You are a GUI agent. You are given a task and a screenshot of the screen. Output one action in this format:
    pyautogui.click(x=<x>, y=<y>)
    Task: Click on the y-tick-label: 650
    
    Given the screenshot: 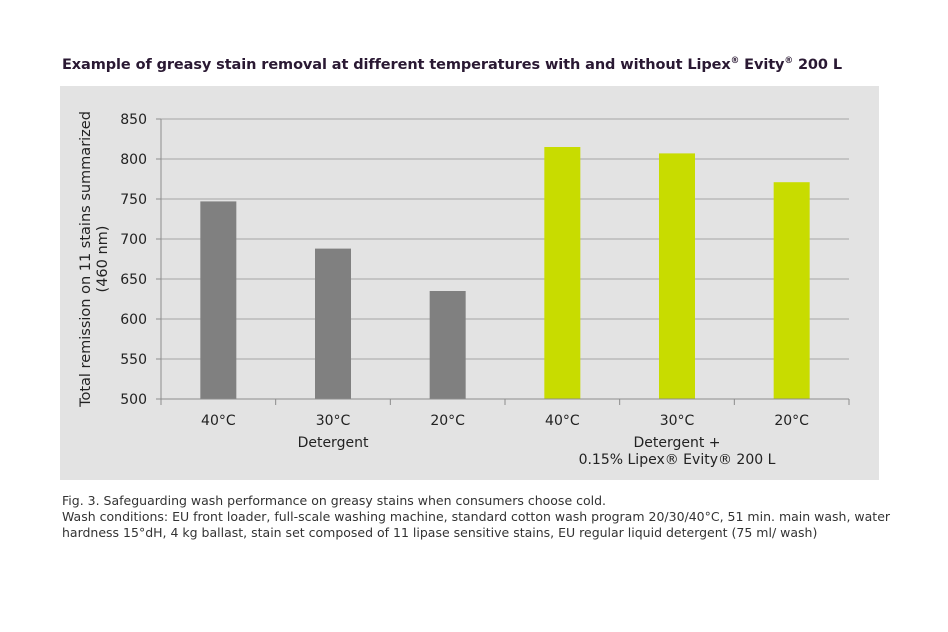 What is the action you would take?
    pyautogui.click(x=133, y=280)
    